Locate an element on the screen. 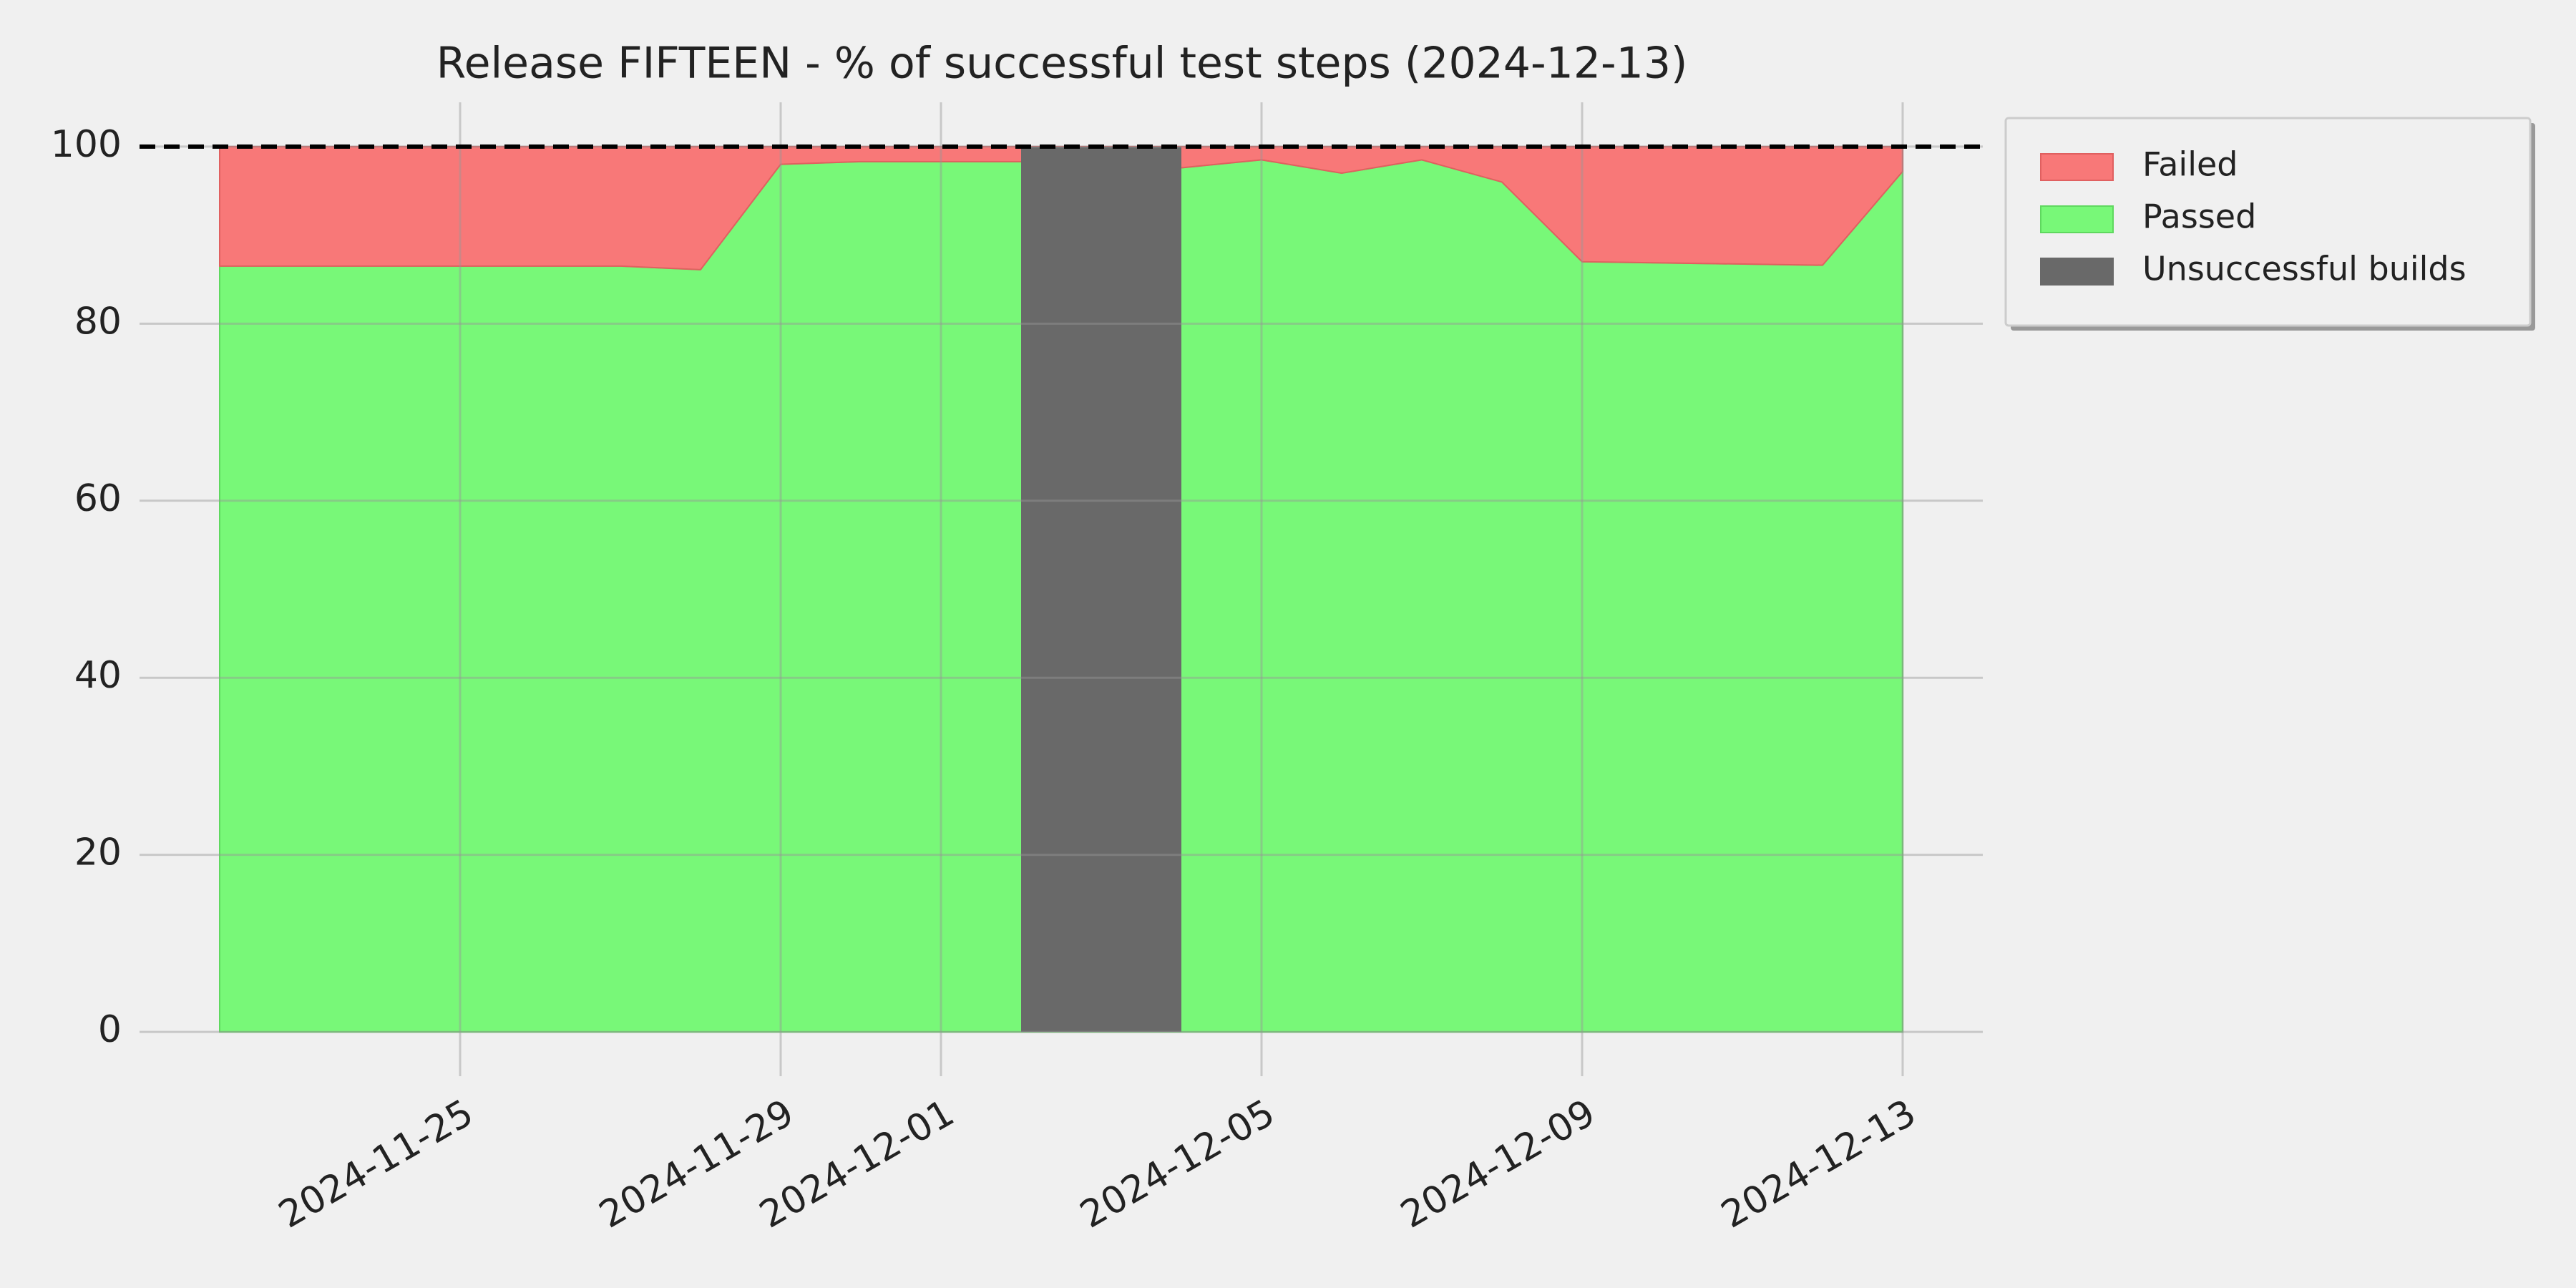 The width and height of the screenshot is (2576, 1288). legend: Failed Passed Unsuccessful builds is located at coordinates (2269, 224).